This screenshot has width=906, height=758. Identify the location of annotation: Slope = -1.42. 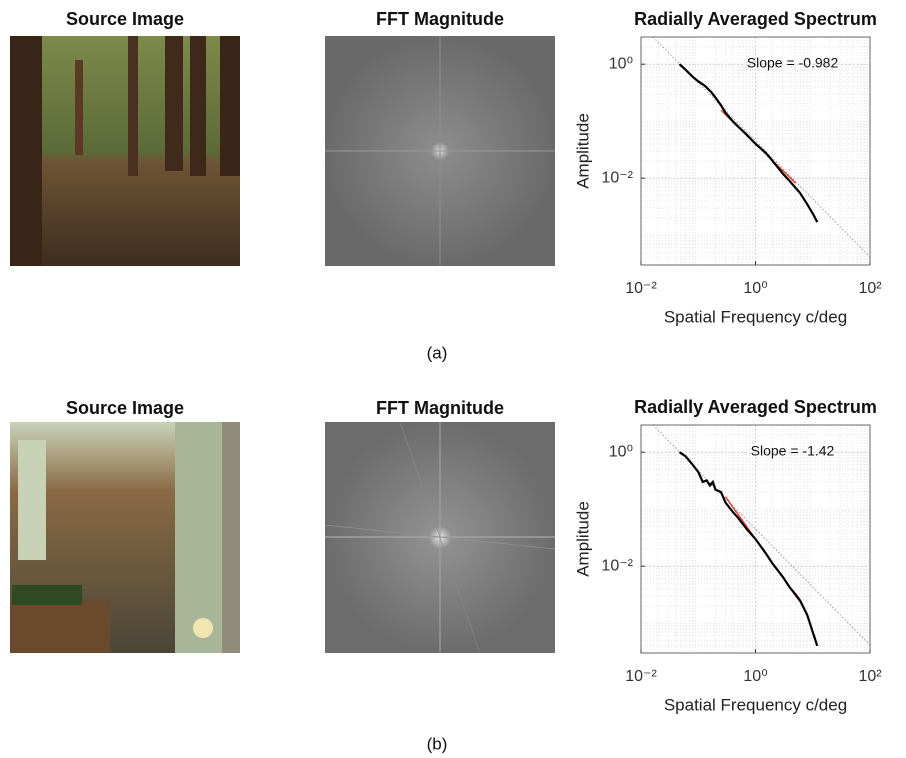
(793, 451).